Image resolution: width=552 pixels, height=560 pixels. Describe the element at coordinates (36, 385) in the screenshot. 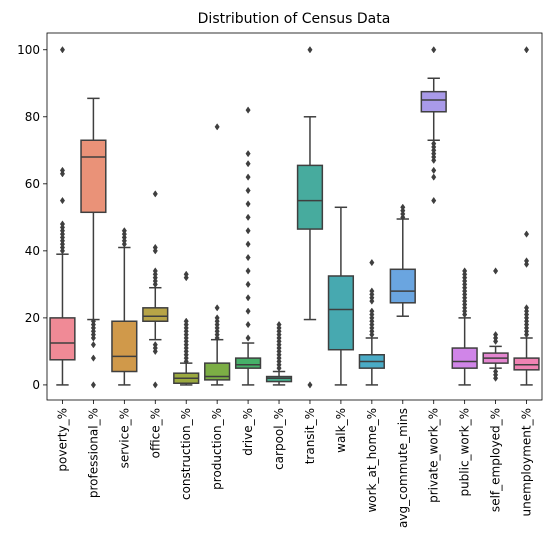

I see `y-tick-label: 0` at that location.